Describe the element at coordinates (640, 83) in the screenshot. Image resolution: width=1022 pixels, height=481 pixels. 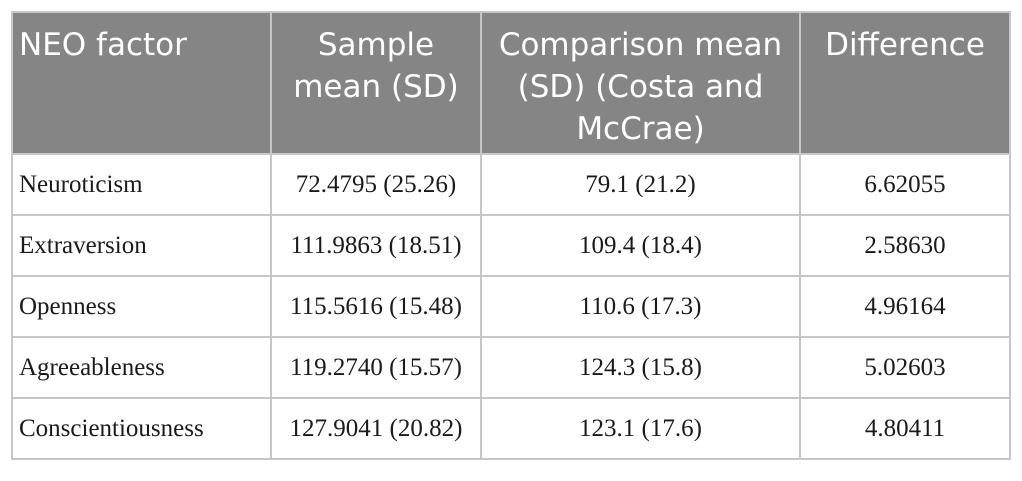
I see `header-comparison-mean: Comparison mean (SD) (Costa and McCrae)` at that location.